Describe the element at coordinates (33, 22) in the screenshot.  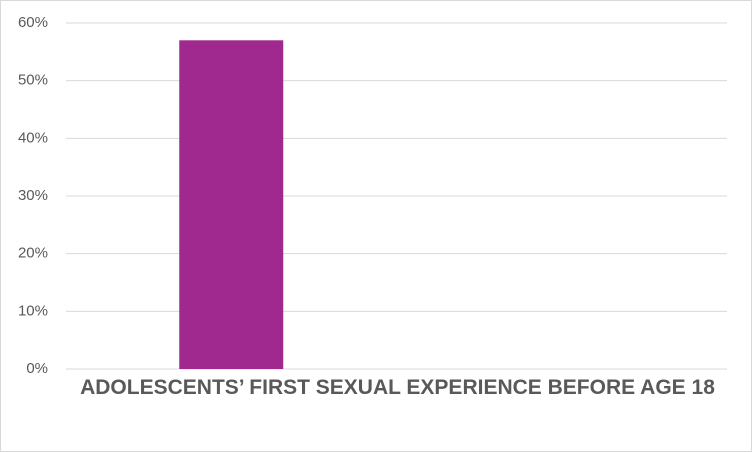
I see `y-tick-label: 60%` at that location.